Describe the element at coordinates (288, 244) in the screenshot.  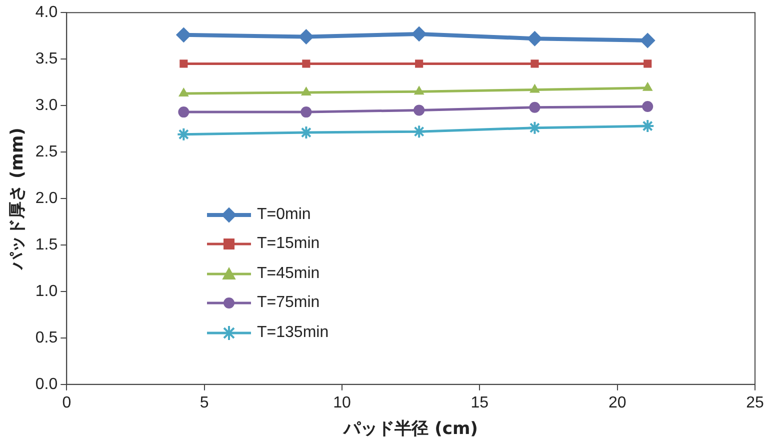
I see `legend-label: T=15min` at that location.